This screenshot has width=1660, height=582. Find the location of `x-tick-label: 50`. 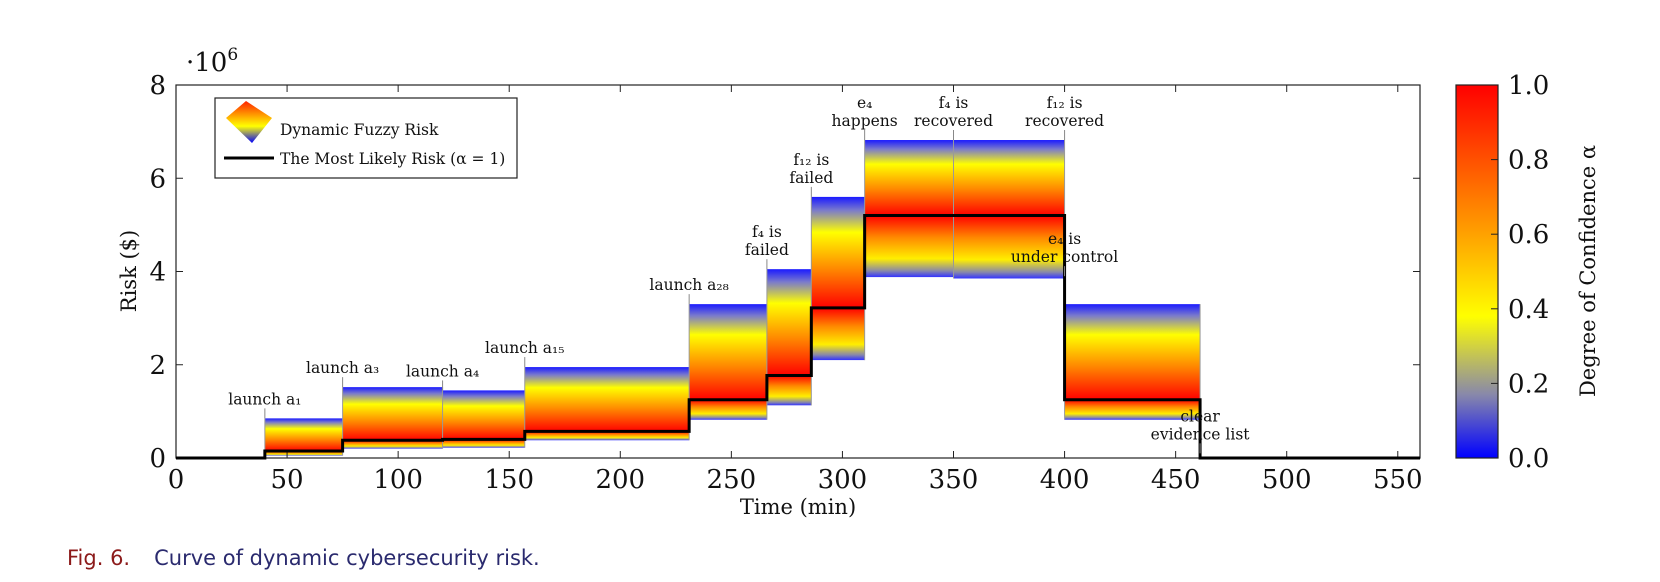

x-tick-label: 50 is located at coordinates (287, 480).